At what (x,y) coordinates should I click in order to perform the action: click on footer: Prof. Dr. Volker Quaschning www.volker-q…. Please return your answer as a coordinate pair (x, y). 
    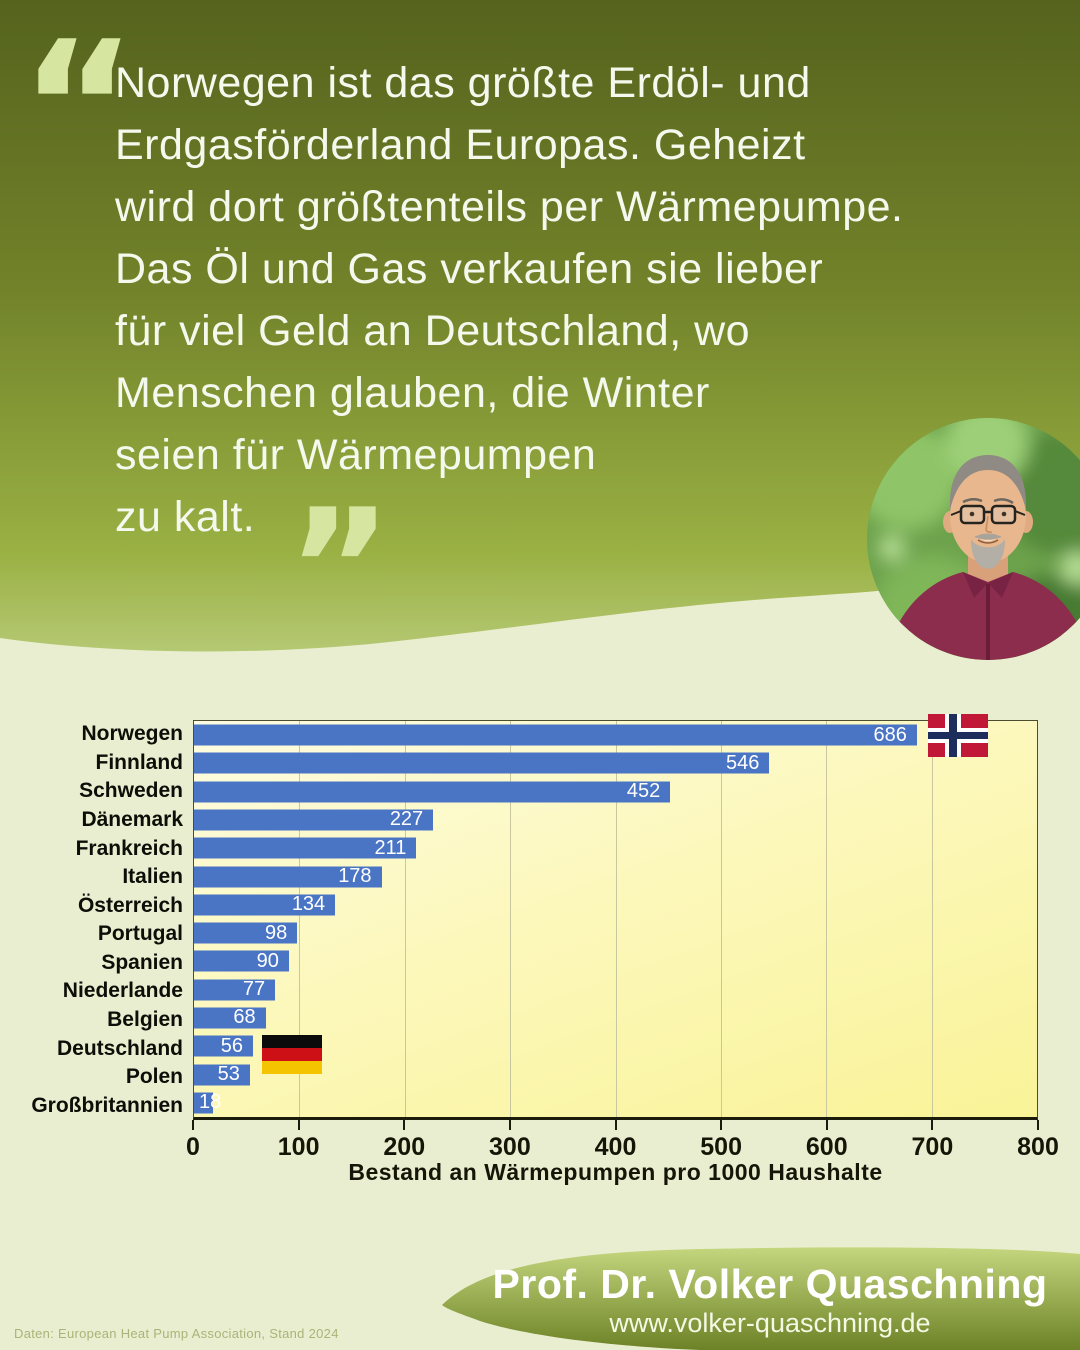
    Looking at the image, I should click on (770, 1300).